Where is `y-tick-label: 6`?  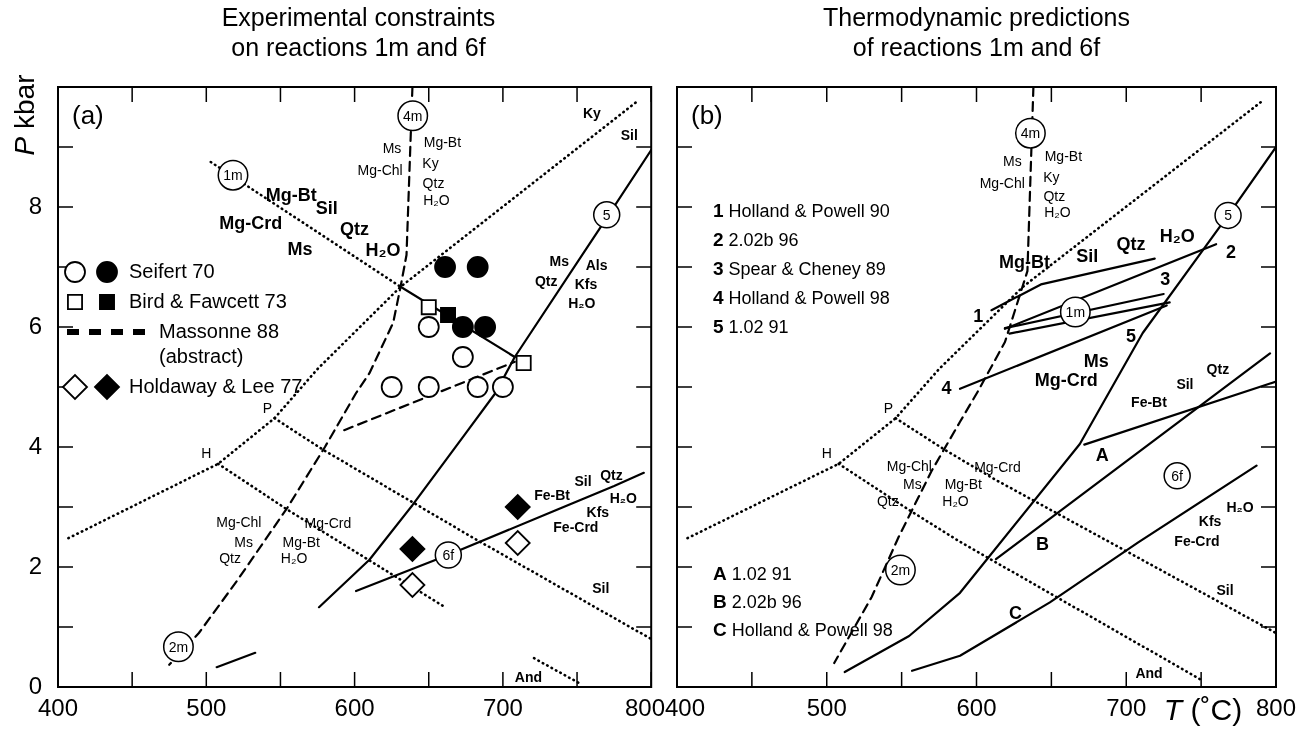
y-tick-label: 6 is located at coordinates (35, 325).